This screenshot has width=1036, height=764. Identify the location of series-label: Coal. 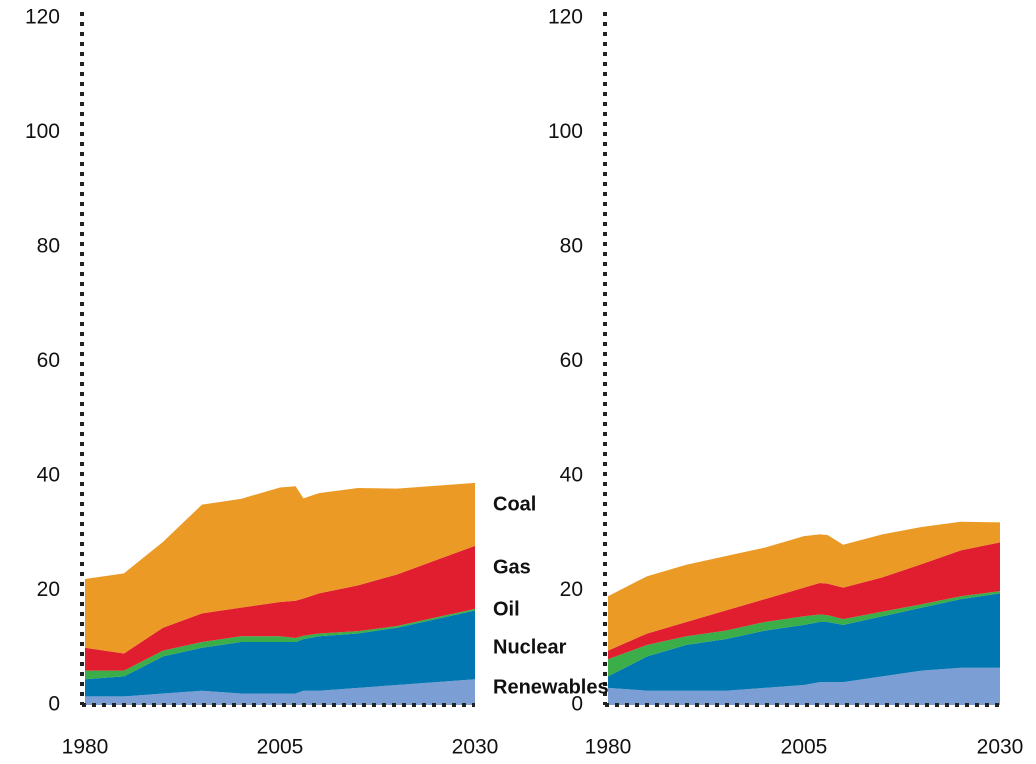
(514, 504).